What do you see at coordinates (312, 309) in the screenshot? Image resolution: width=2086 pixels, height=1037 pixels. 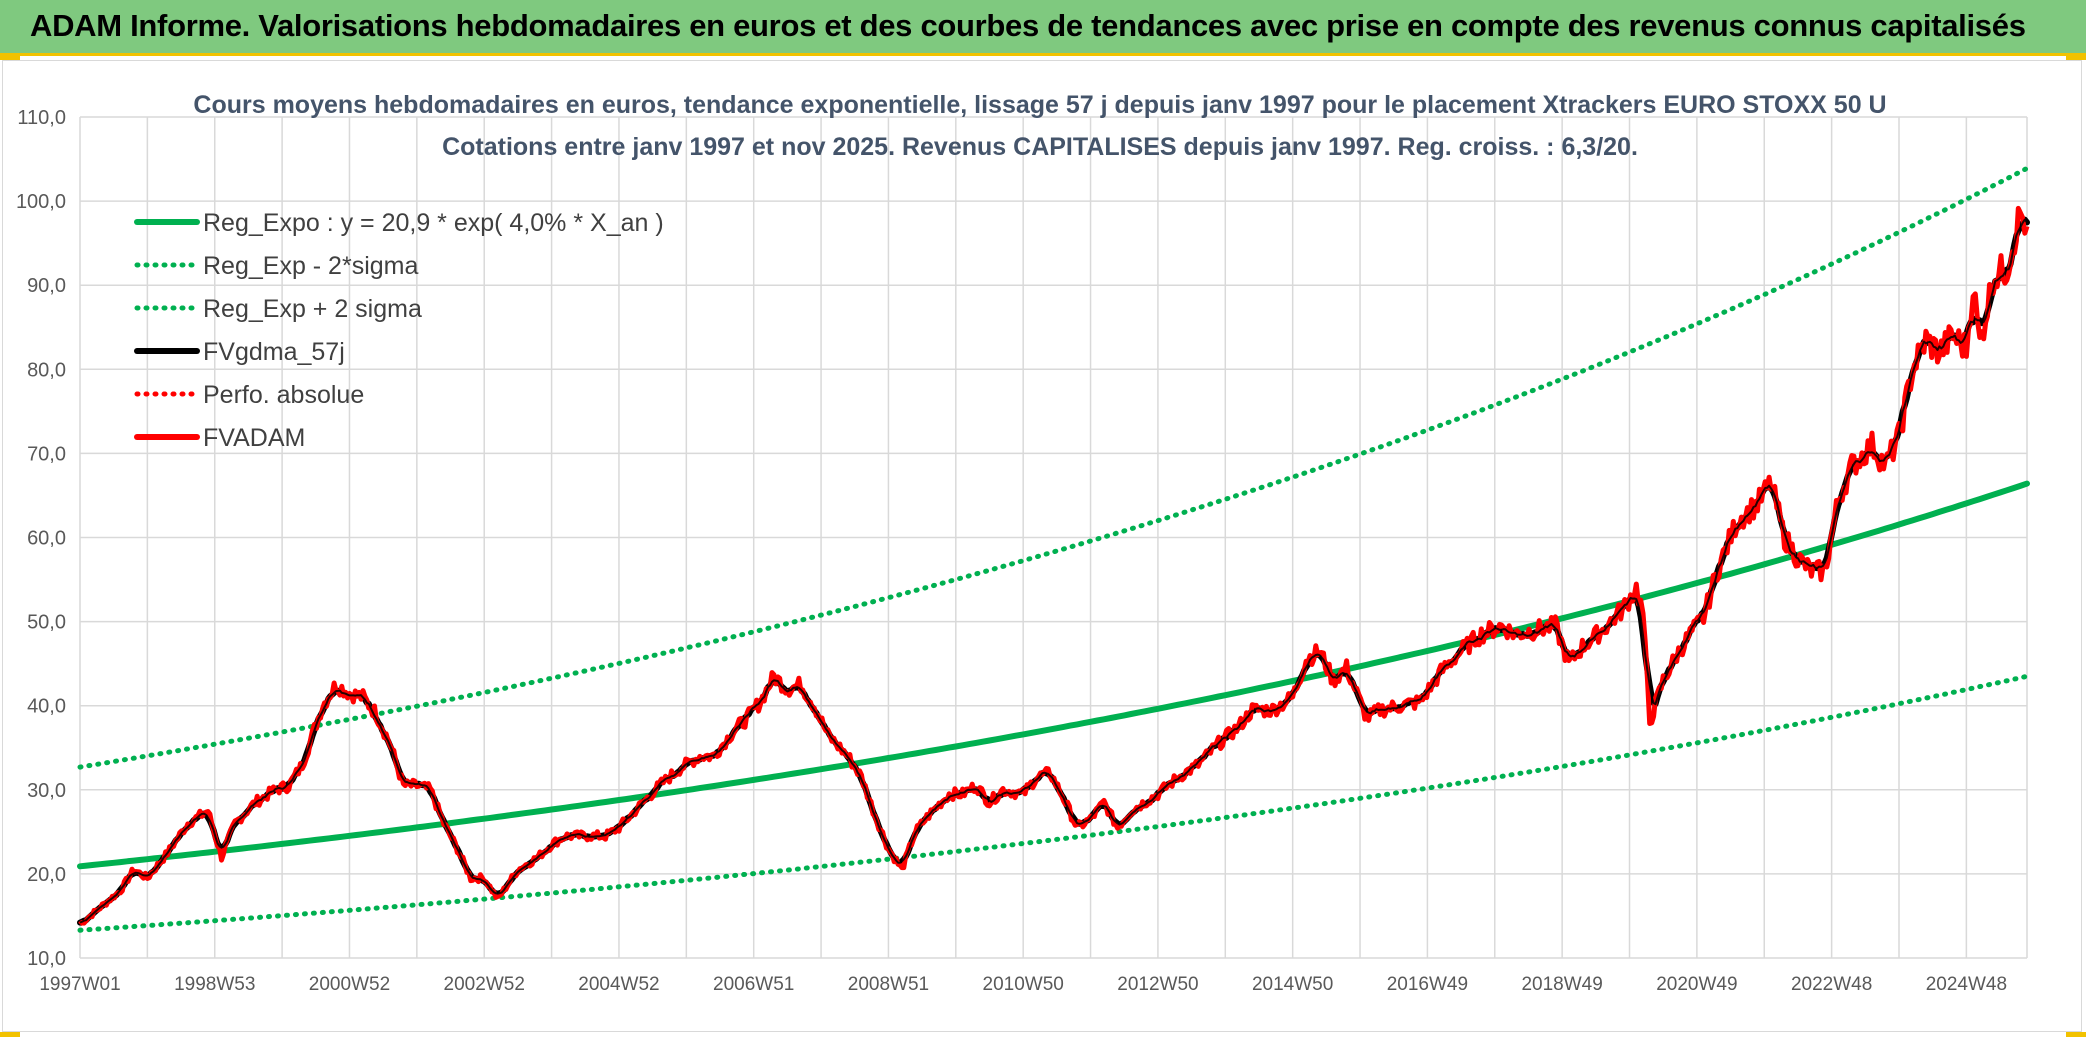 I see `legend-label-3: Reg_Exp + 2 sigma` at bounding box center [312, 309].